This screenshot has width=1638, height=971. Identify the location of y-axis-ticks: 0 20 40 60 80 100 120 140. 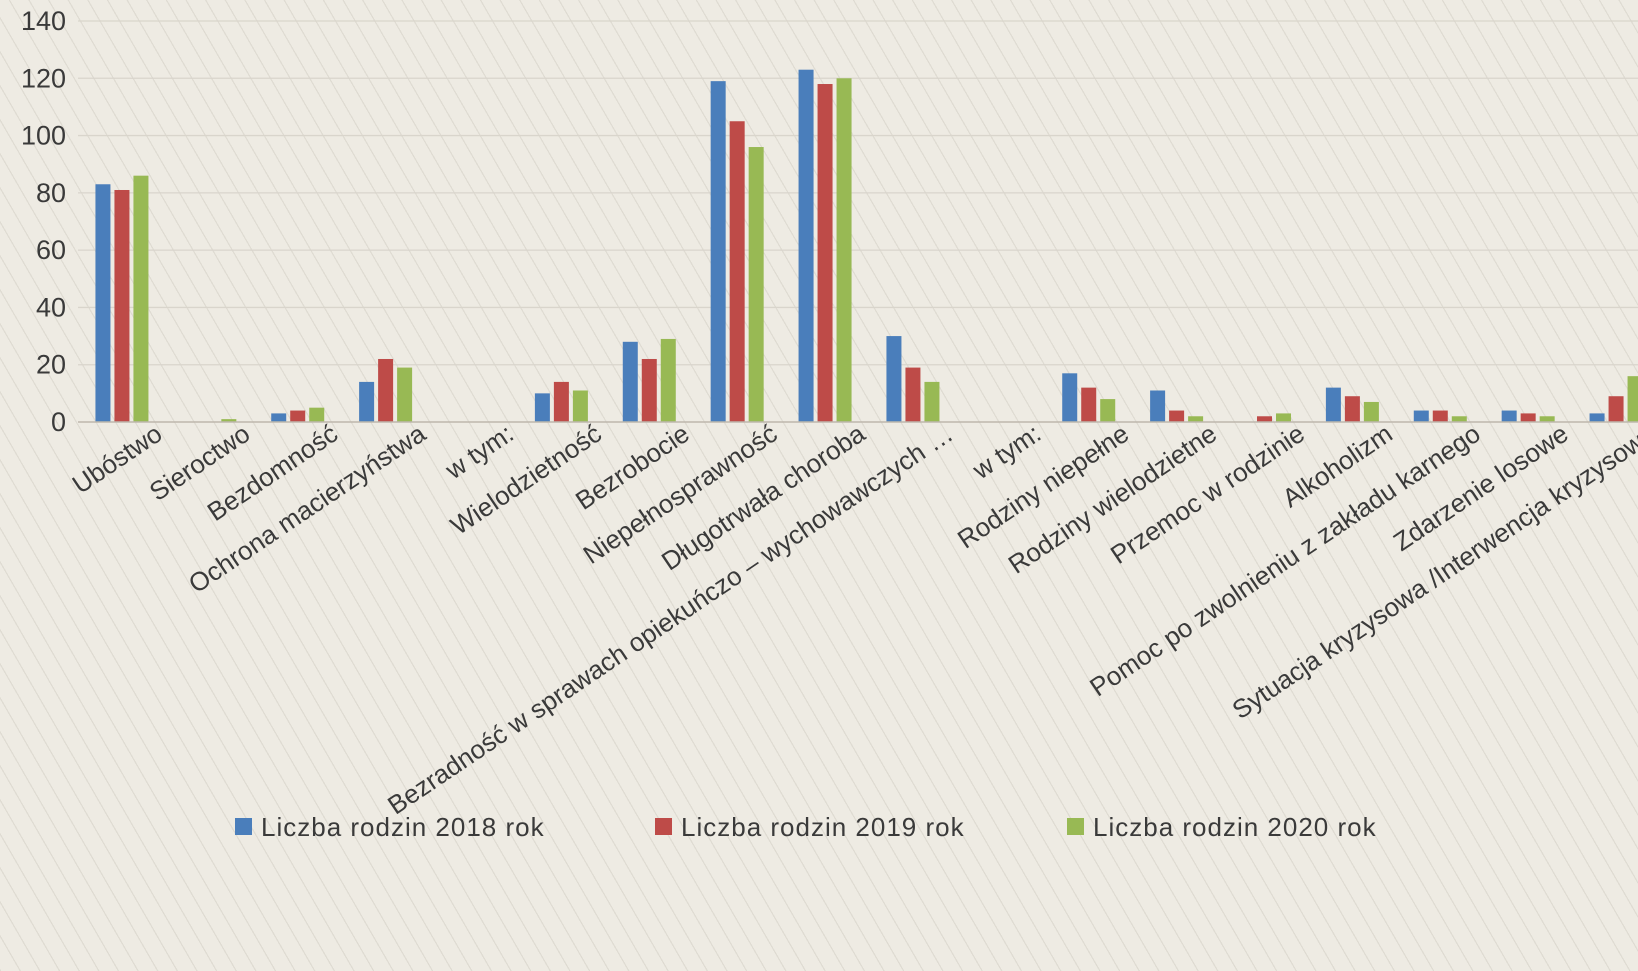
(43, 221).